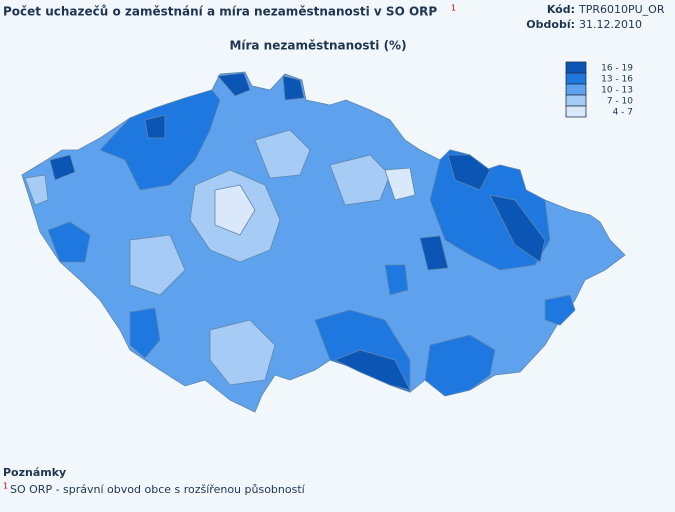  Describe the element at coordinates (623, 113) in the screenshot. I see `legend-label: 4 - 7` at that location.